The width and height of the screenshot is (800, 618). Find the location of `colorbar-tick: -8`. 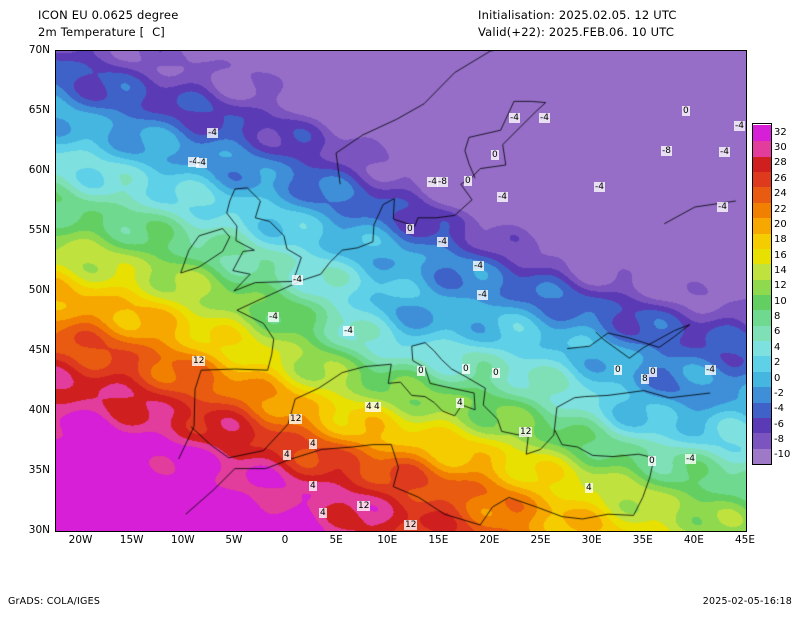

colorbar-tick: -8 is located at coordinates (779, 439).